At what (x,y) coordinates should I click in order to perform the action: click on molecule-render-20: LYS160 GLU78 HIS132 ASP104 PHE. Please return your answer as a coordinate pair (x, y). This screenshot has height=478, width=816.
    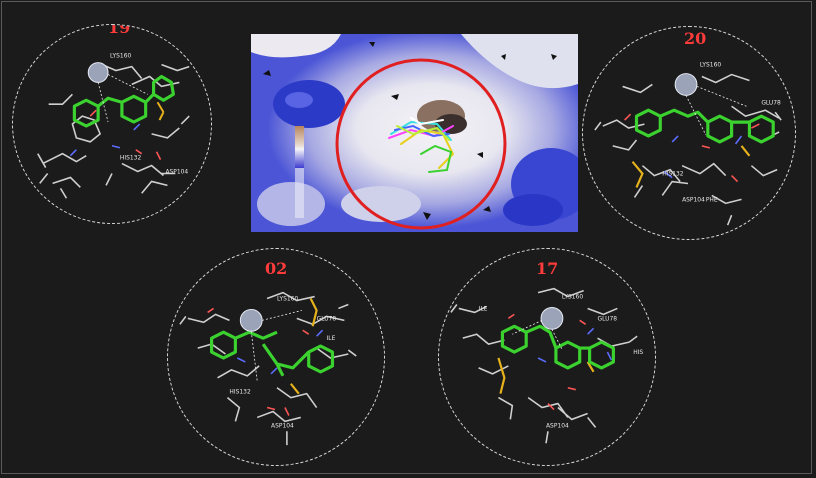
    Looking at the image, I should click on (688, 144).